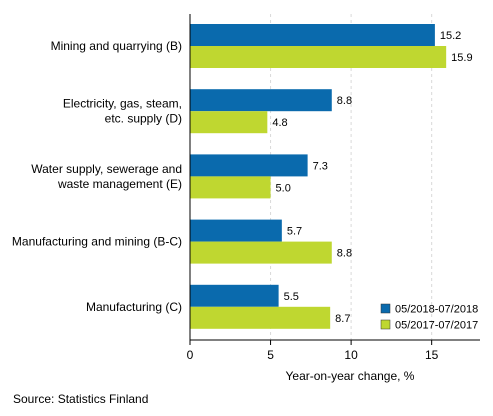  Describe the element at coordinates (461, 58) in the screenshot. I see `data-label: 15.9` at that location.